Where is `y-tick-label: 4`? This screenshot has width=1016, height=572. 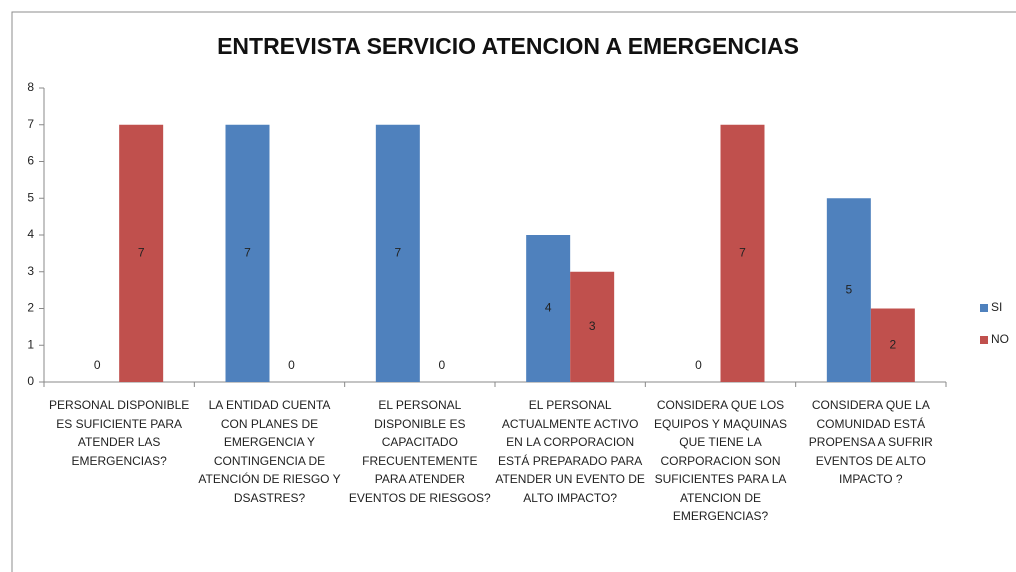 y-tick-label: 4 is located at coordinates (30, 234).